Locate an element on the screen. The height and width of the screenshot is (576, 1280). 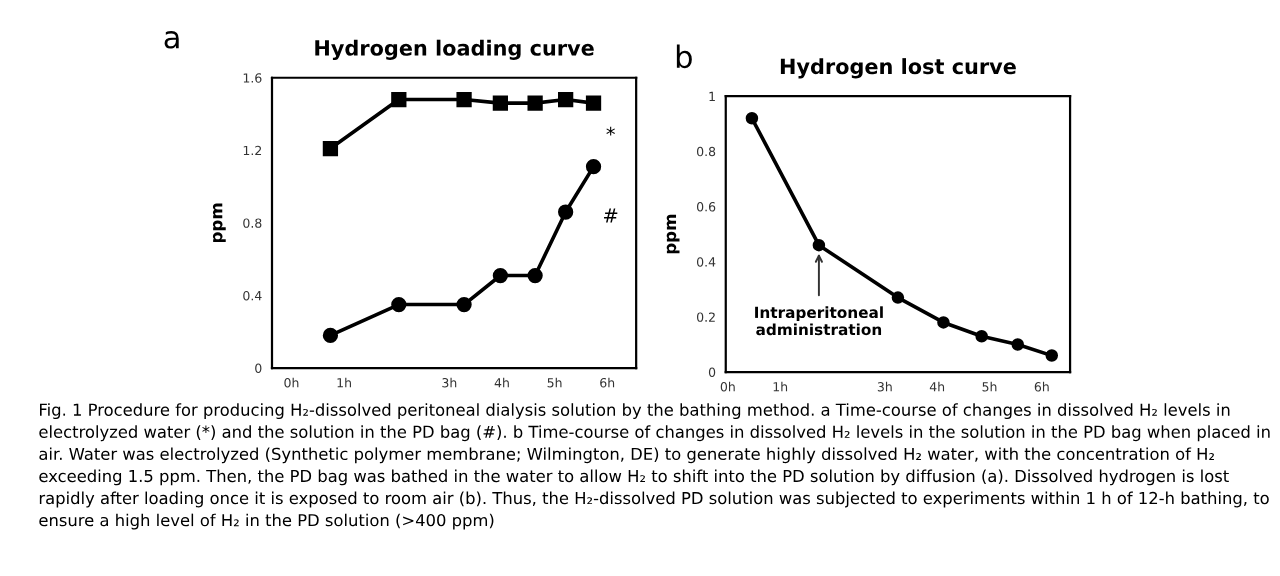
text: b is located at coordinates (684, 56).